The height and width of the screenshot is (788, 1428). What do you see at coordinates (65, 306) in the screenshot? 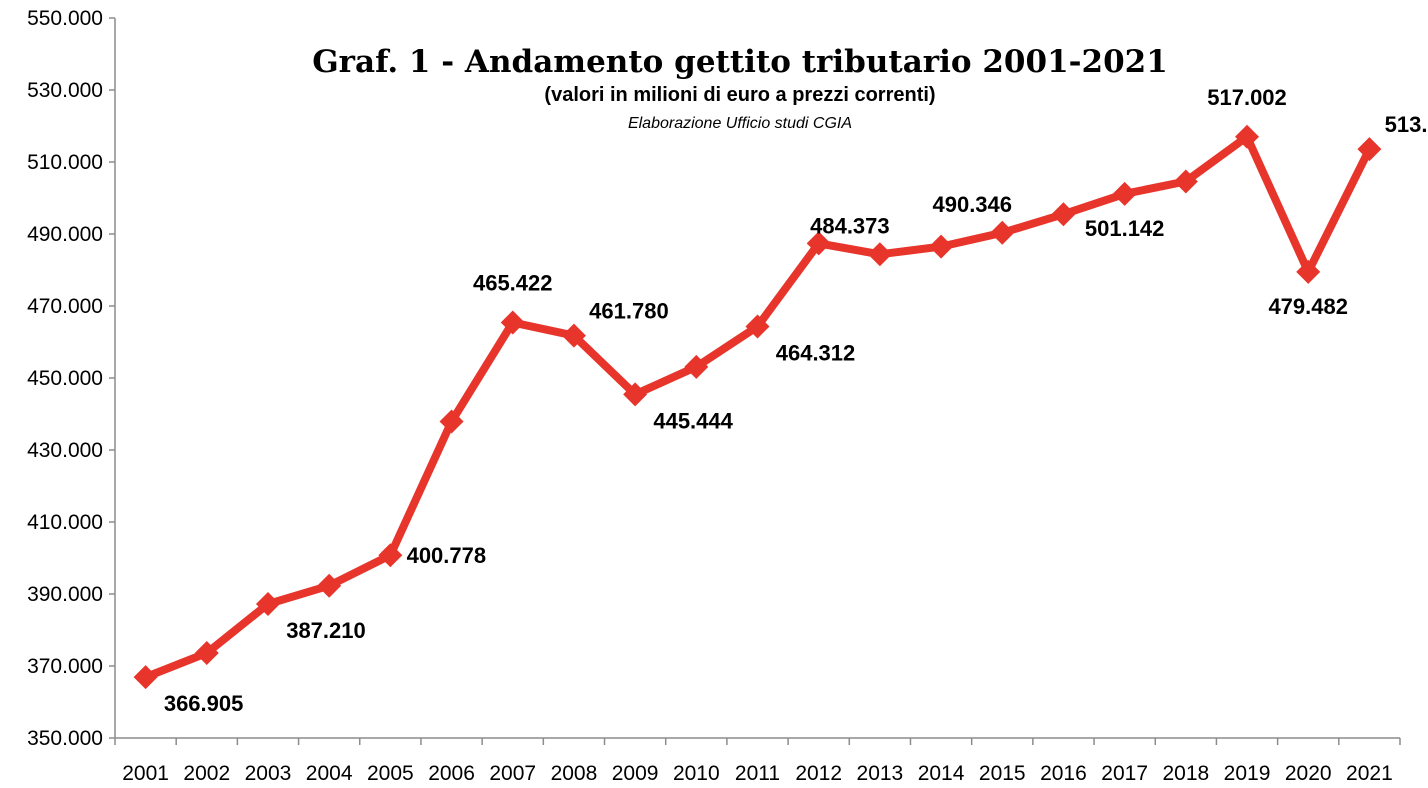
I see `y-tick-label: 470.000` at bounding box center [65, 306].